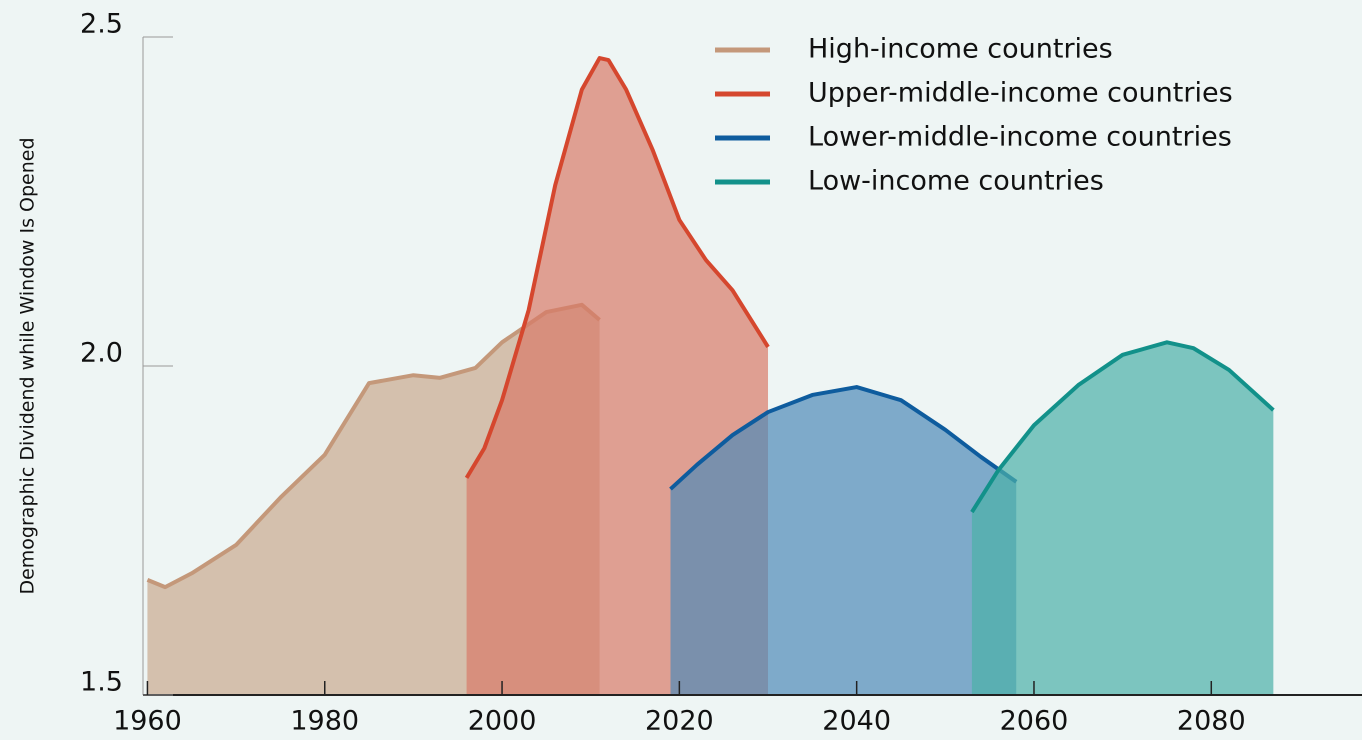 The image size is (1362, 740). Describe the element at coordinates (856, 721) in the screenshot. I see `x-tick-label: 2040` at that location.